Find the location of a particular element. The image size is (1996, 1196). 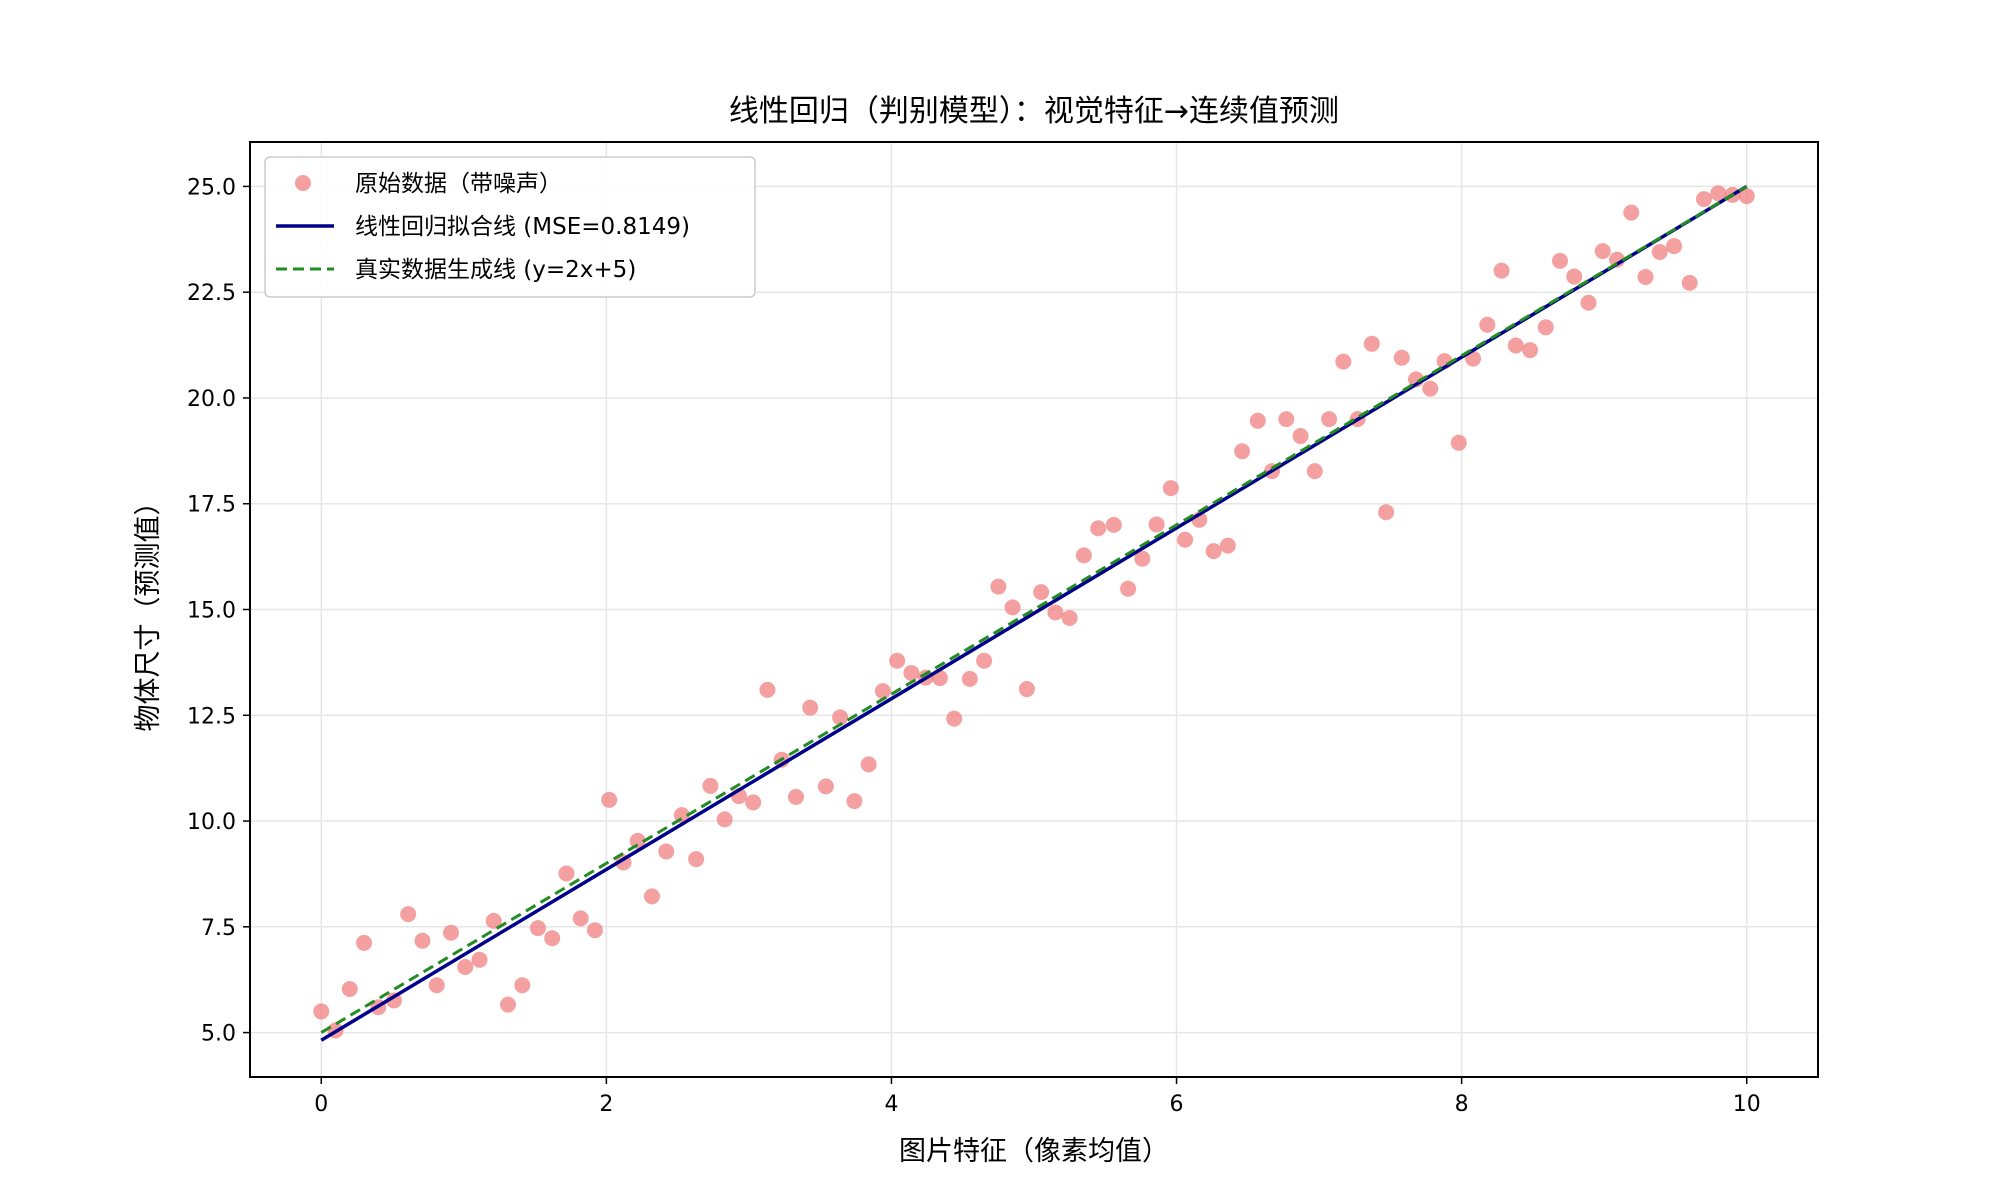

x-tick-label: 4 is located at coordinates (891, 1104).